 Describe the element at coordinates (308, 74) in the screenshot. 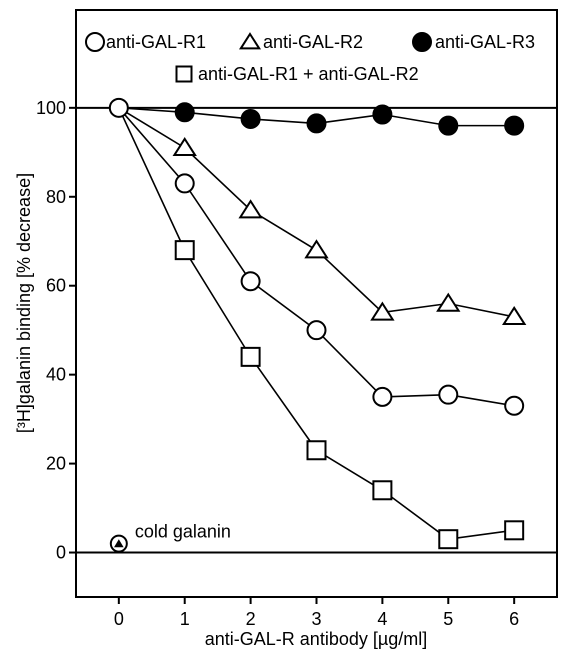

I see `legend-label-series-4: anti-GAL-R1 + anti-GAL-R2` at that location.